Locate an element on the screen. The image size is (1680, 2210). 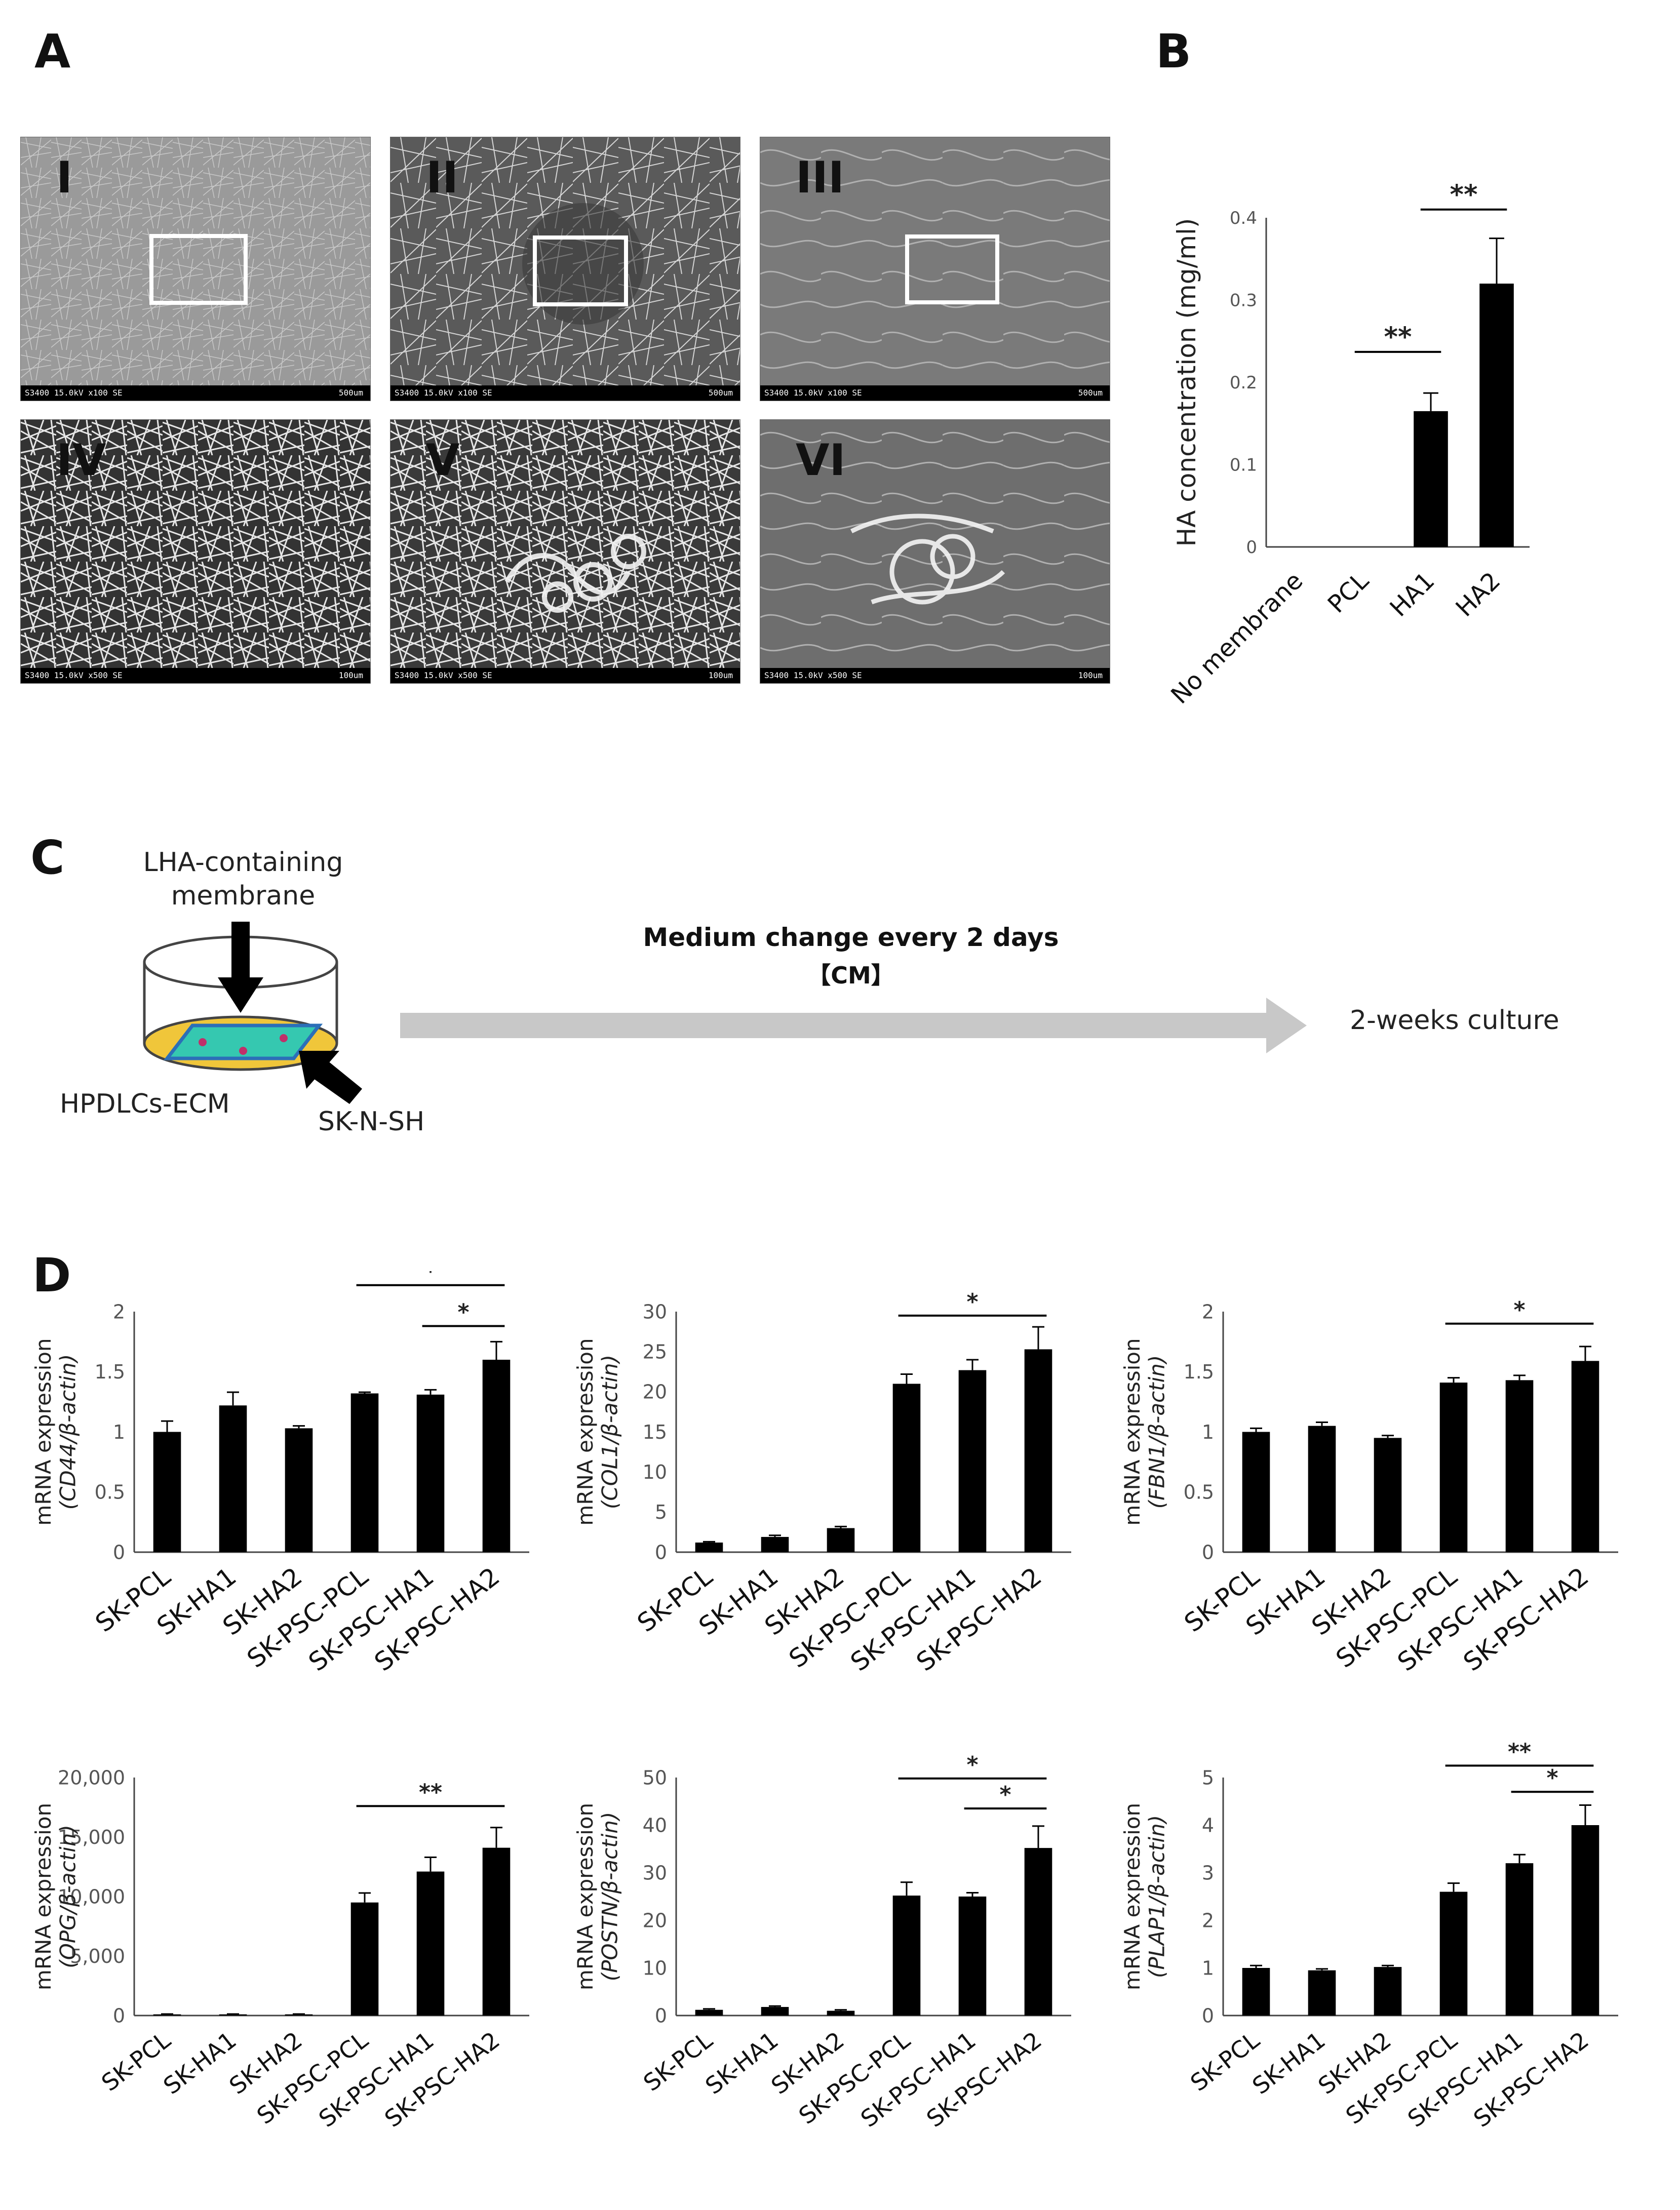
cm-label: 【CM】 is located at coordinates (850, 975).